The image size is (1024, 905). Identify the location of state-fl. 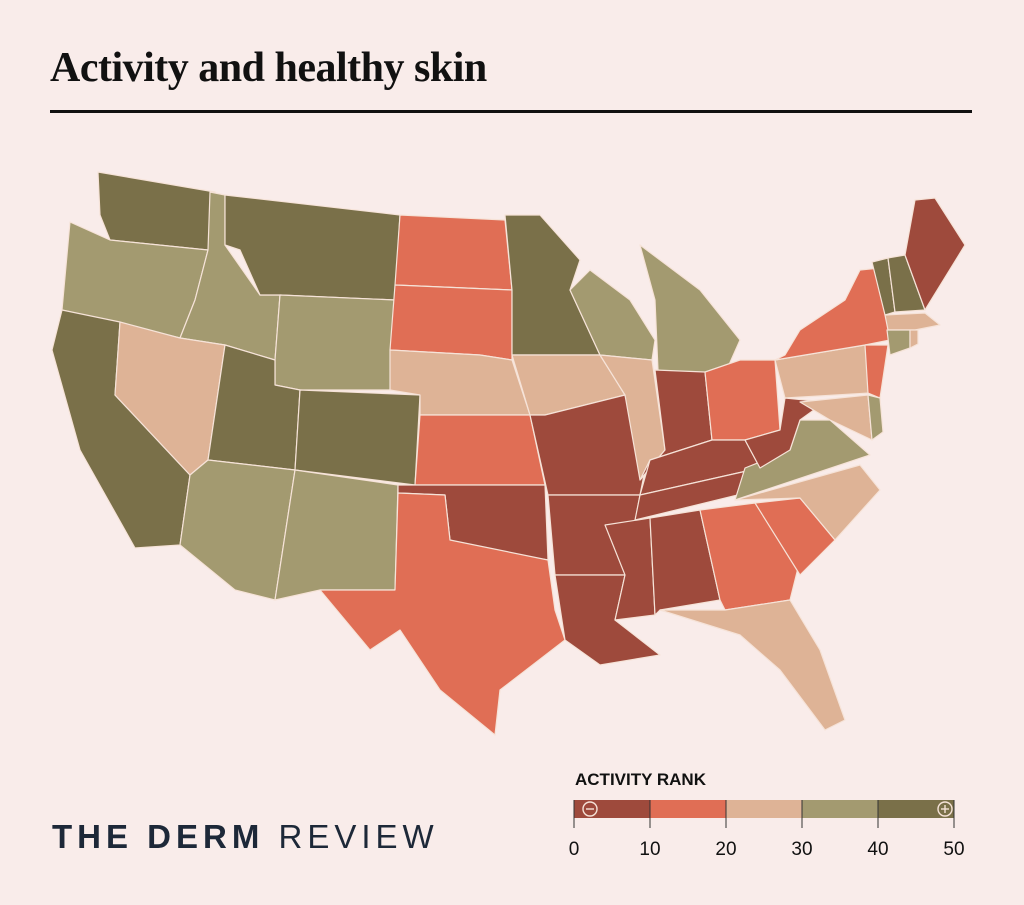
(752, 665).